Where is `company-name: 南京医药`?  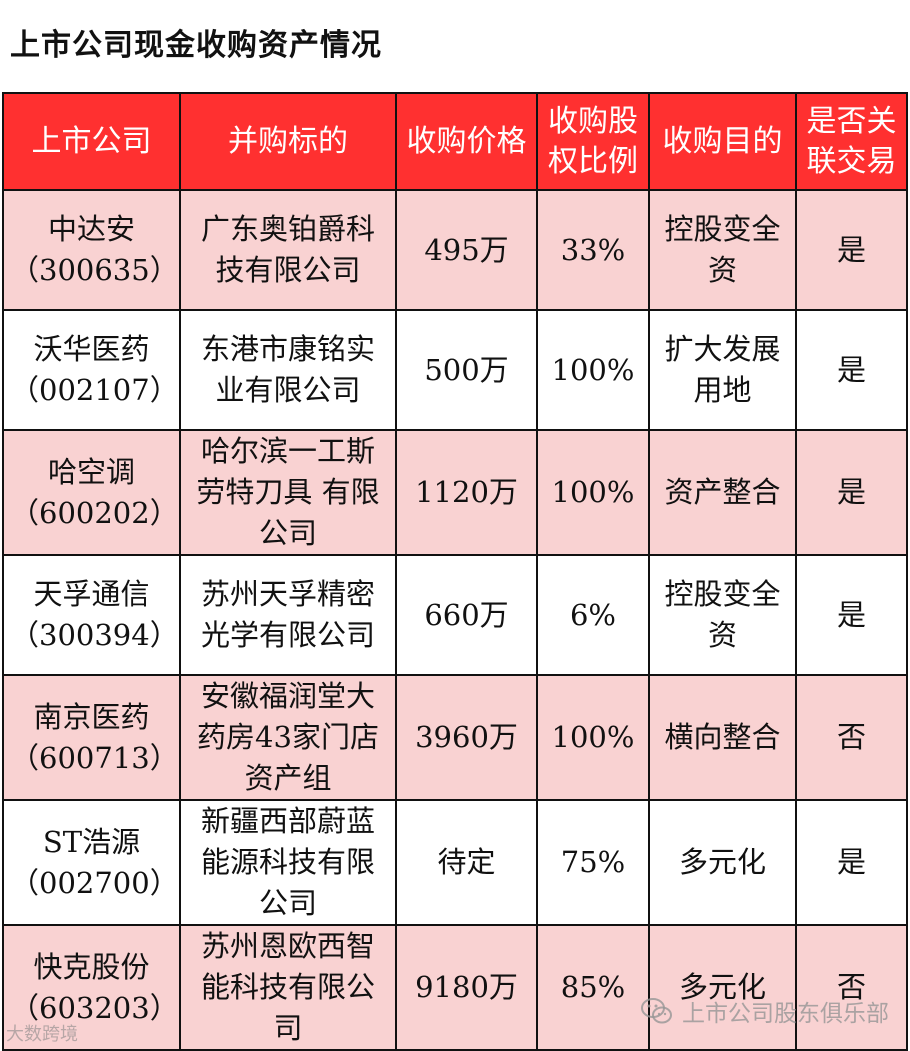
company-name: 南京医药 is located at coordinates (91, 716).